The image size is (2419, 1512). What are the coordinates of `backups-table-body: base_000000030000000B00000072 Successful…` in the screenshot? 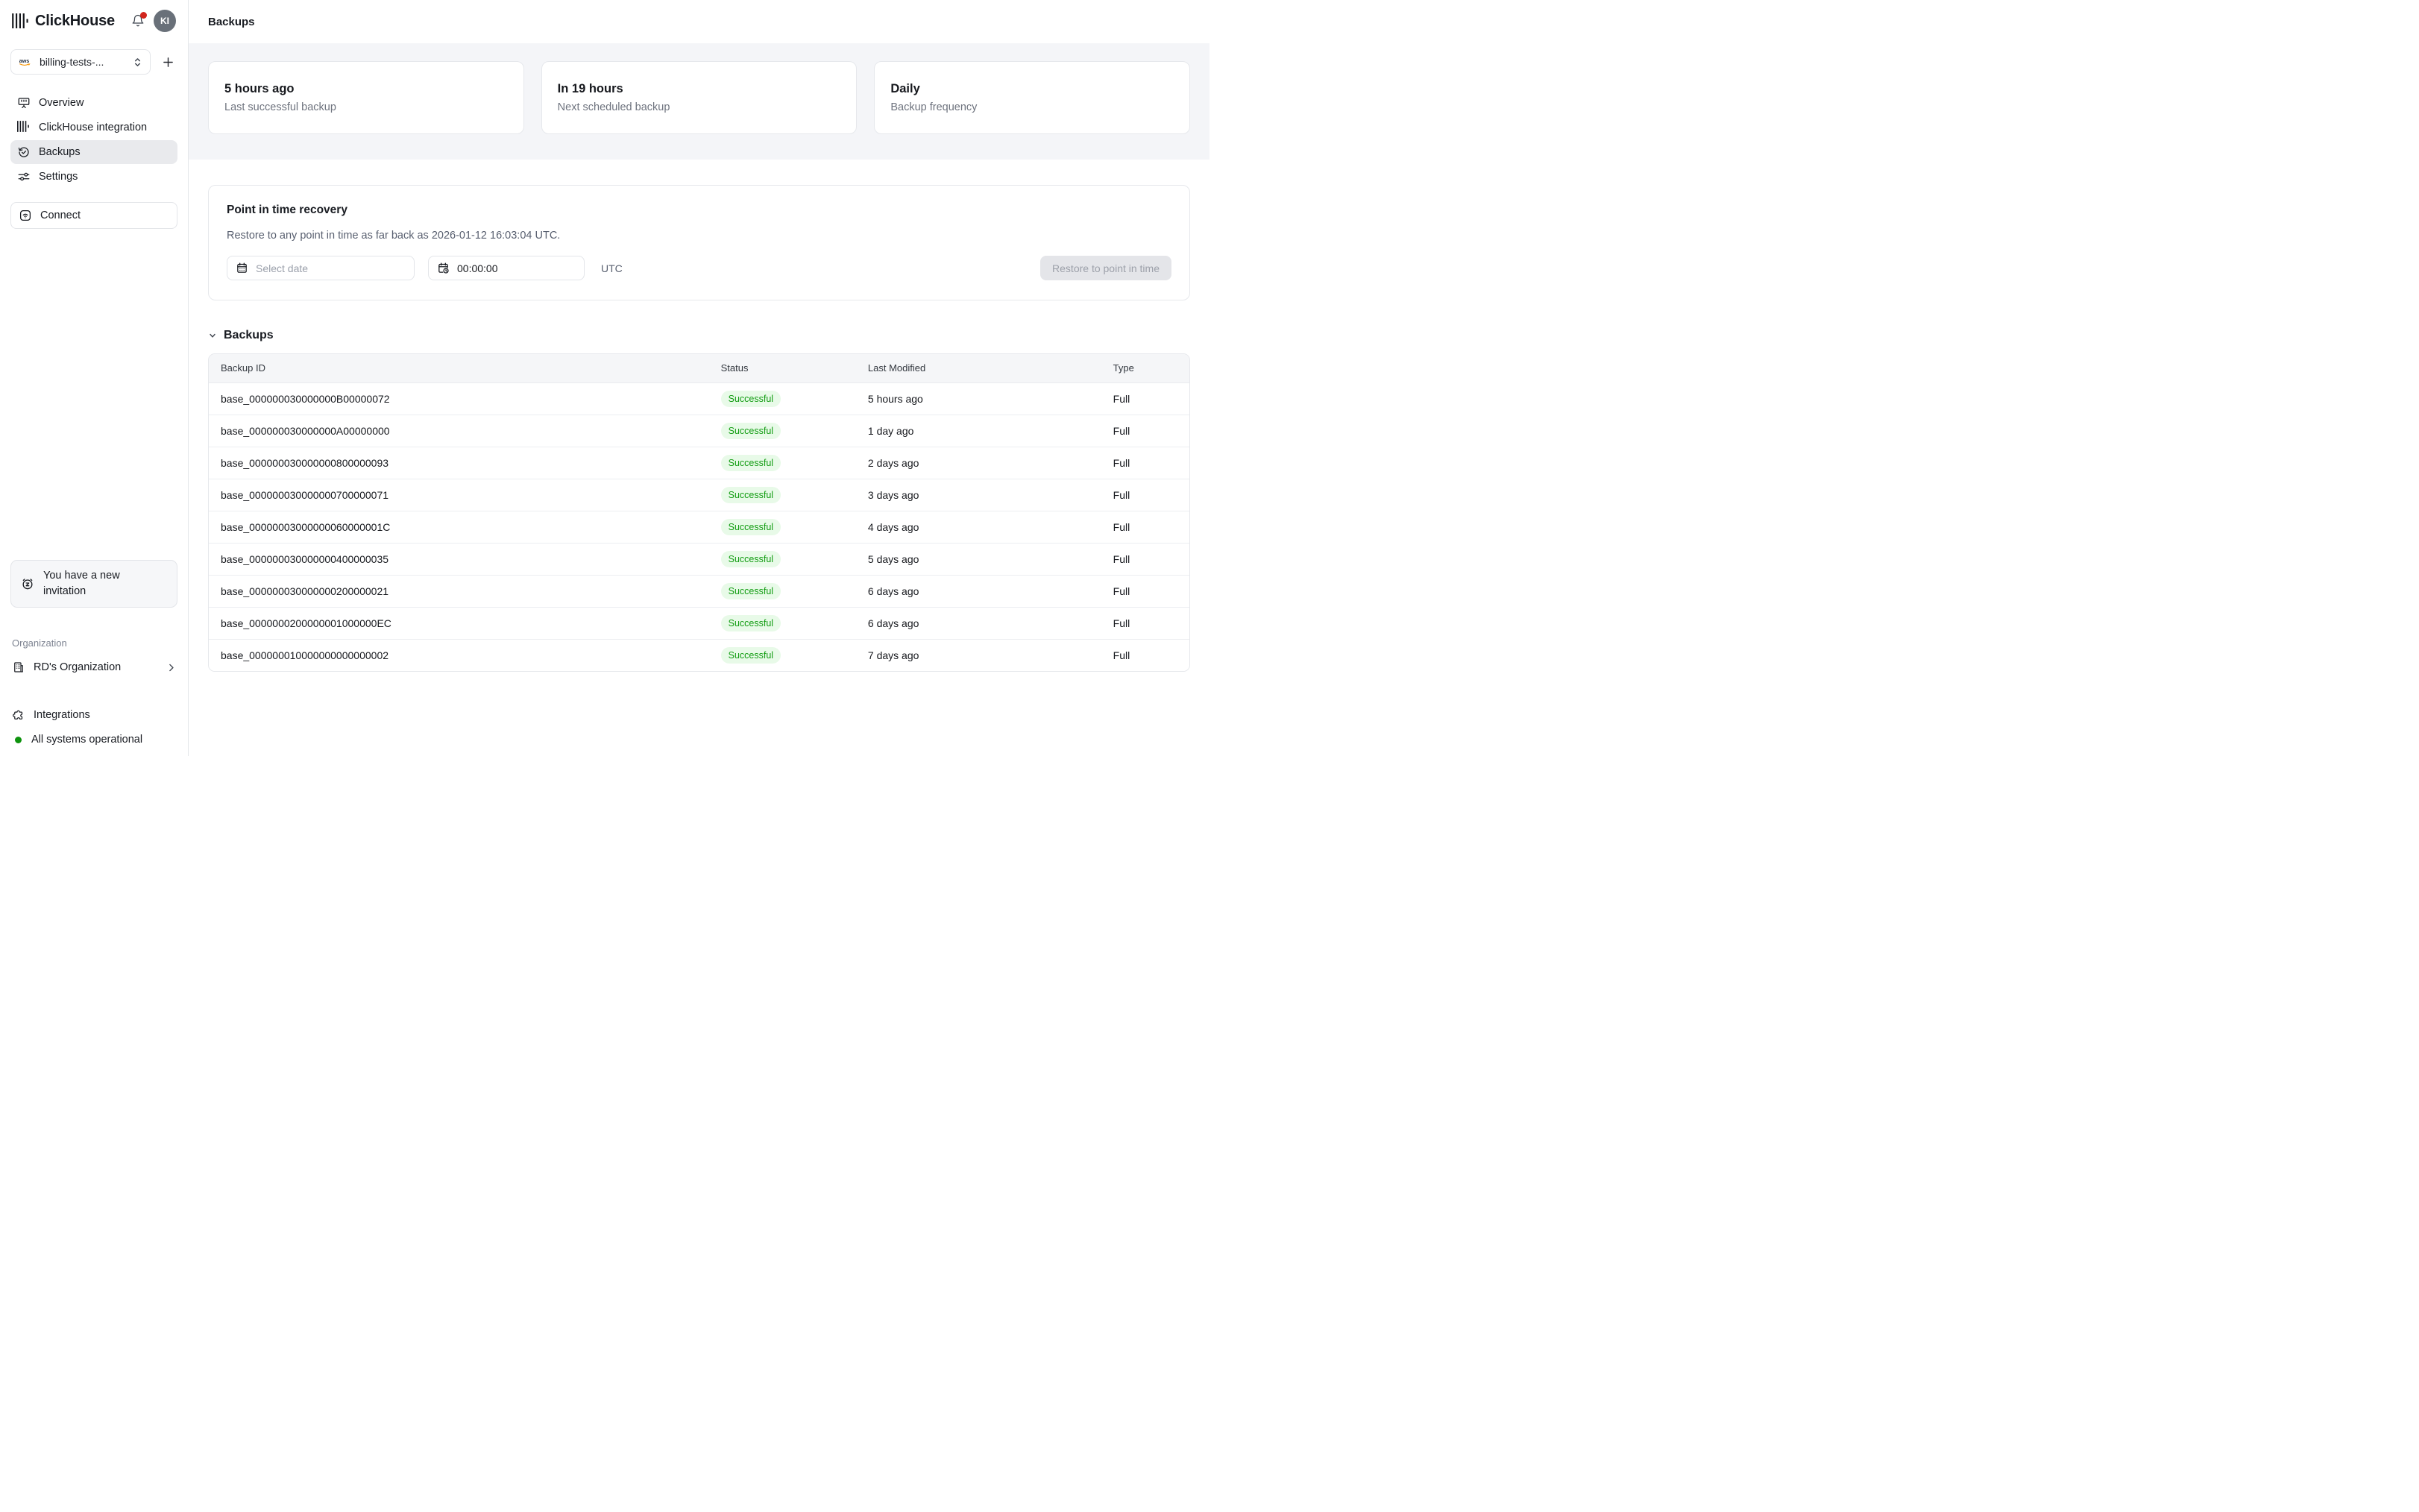 It's located at (699, 526).